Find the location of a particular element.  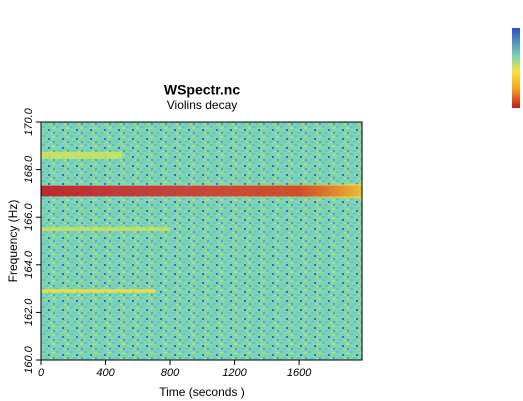

y-tick-label: 164.0 is located at coordinates (29, 264).